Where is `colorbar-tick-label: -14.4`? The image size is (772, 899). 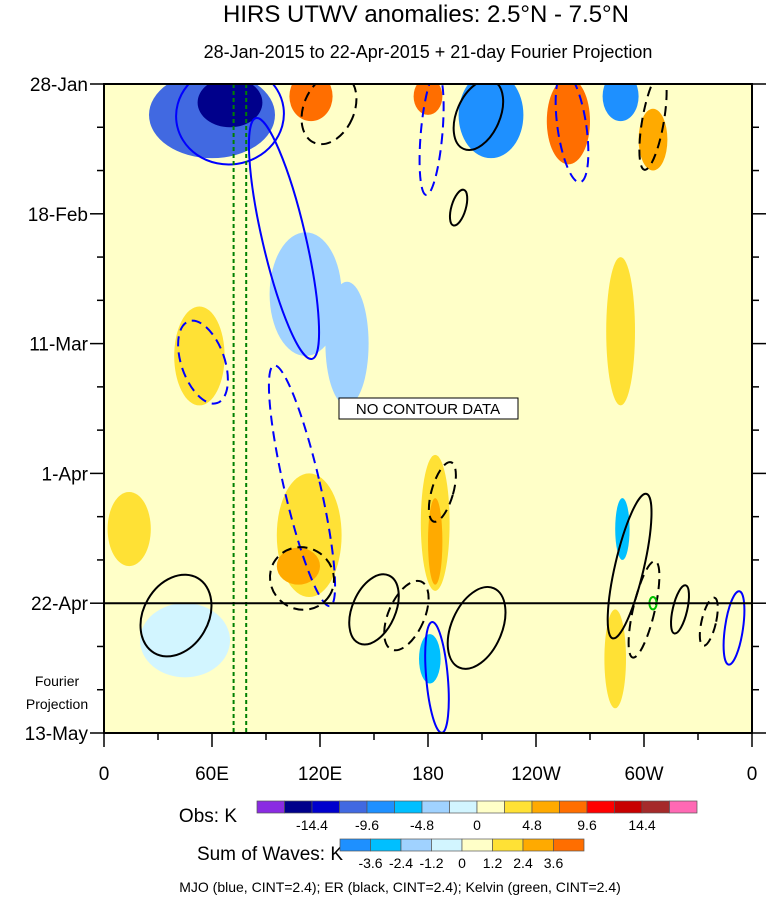
colorbar-tick-label: -14.4 is located at coordinates (312, 825).